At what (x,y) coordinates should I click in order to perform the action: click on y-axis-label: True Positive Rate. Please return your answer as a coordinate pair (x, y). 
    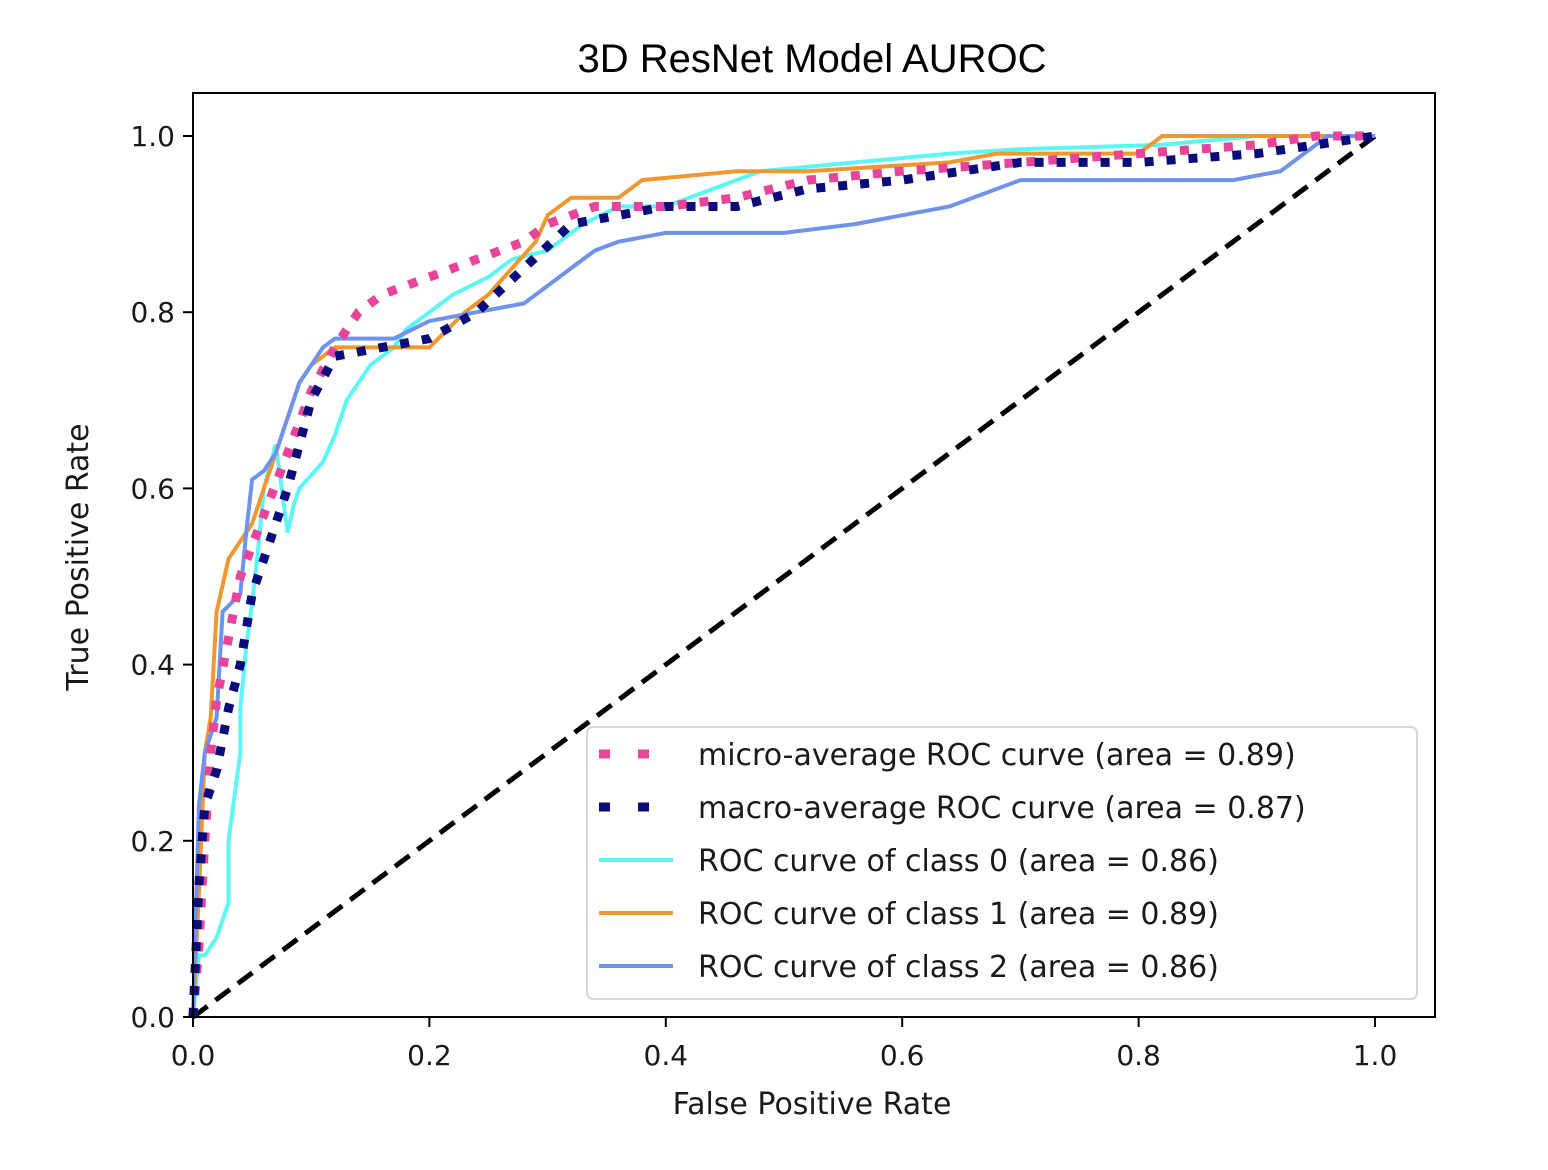
    Looking at the image, I should click on (78, 557).